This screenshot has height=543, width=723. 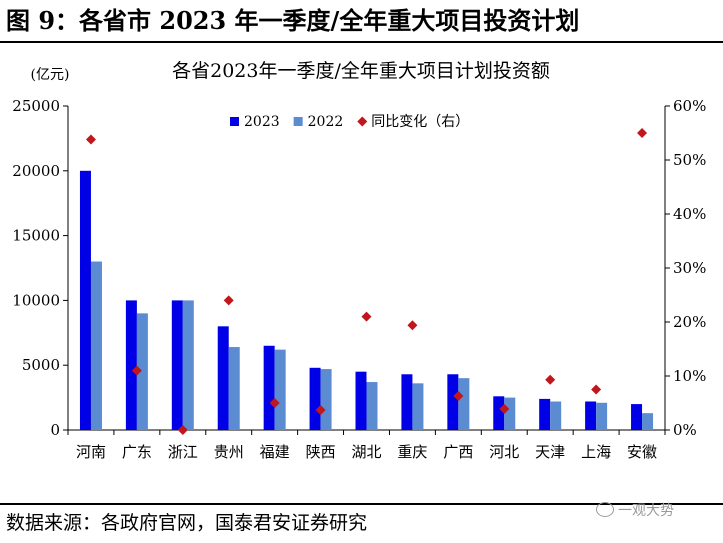 I want to click on legend-label: 2022, so click(x=326, y=122).